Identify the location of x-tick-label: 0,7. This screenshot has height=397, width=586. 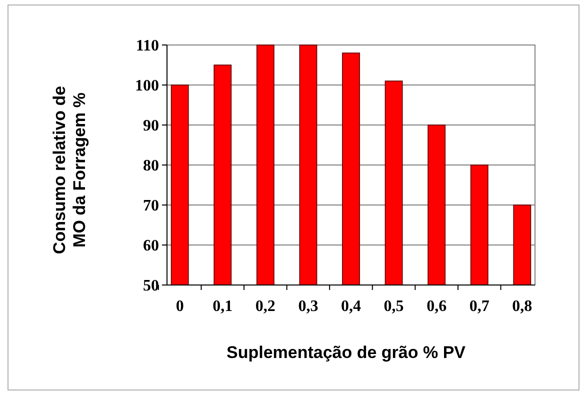
(479, 306).